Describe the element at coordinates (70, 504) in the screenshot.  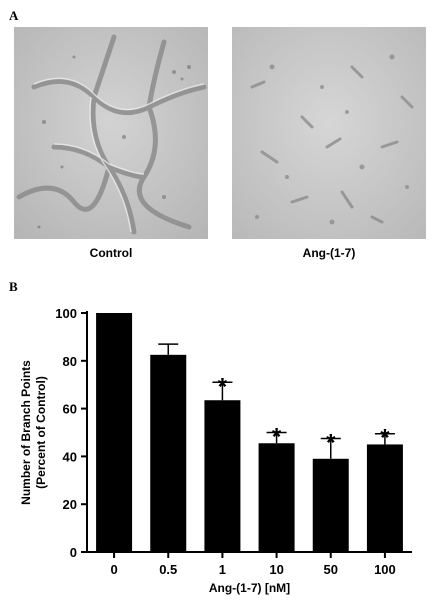
I see `y-tick-label: 20` at that location.